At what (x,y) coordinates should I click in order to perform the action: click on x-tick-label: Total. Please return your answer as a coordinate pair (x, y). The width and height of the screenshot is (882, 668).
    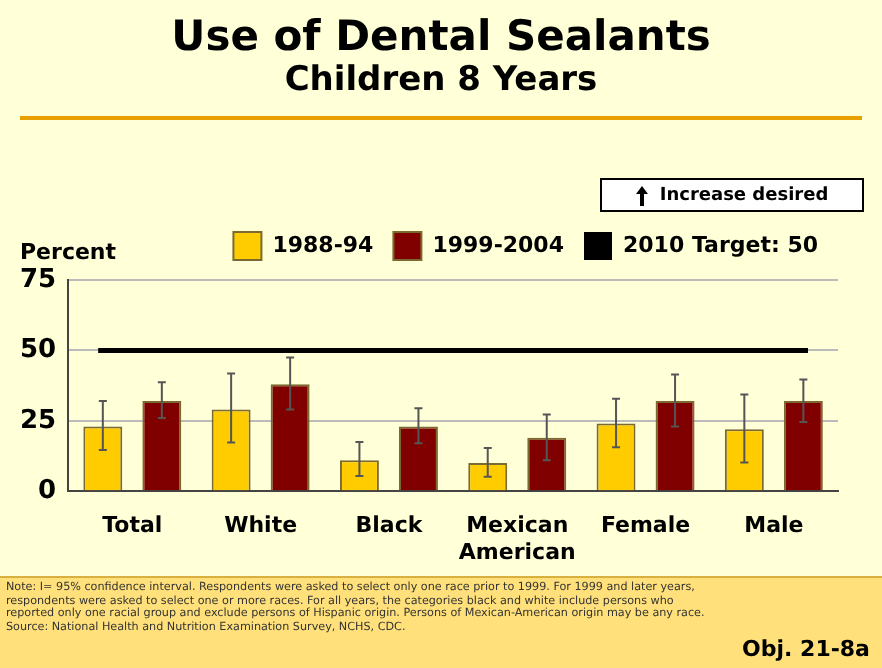
    Looking at the image, I should click on (132, 525).